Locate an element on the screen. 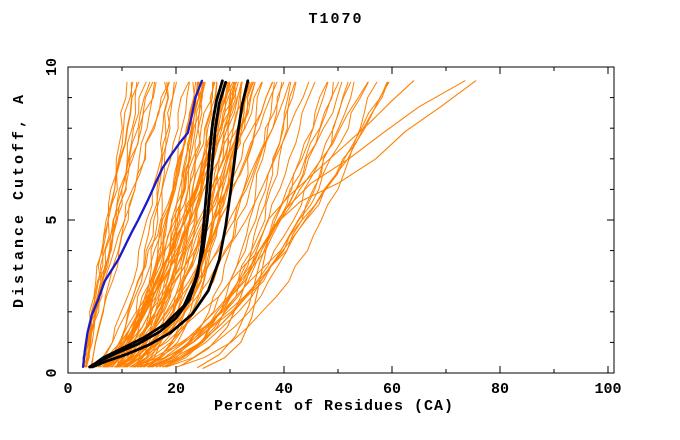 Image resolution: width=680 pixels, height=440 pixels. y-tick-label: 5 is located at coordinates (52, 219).